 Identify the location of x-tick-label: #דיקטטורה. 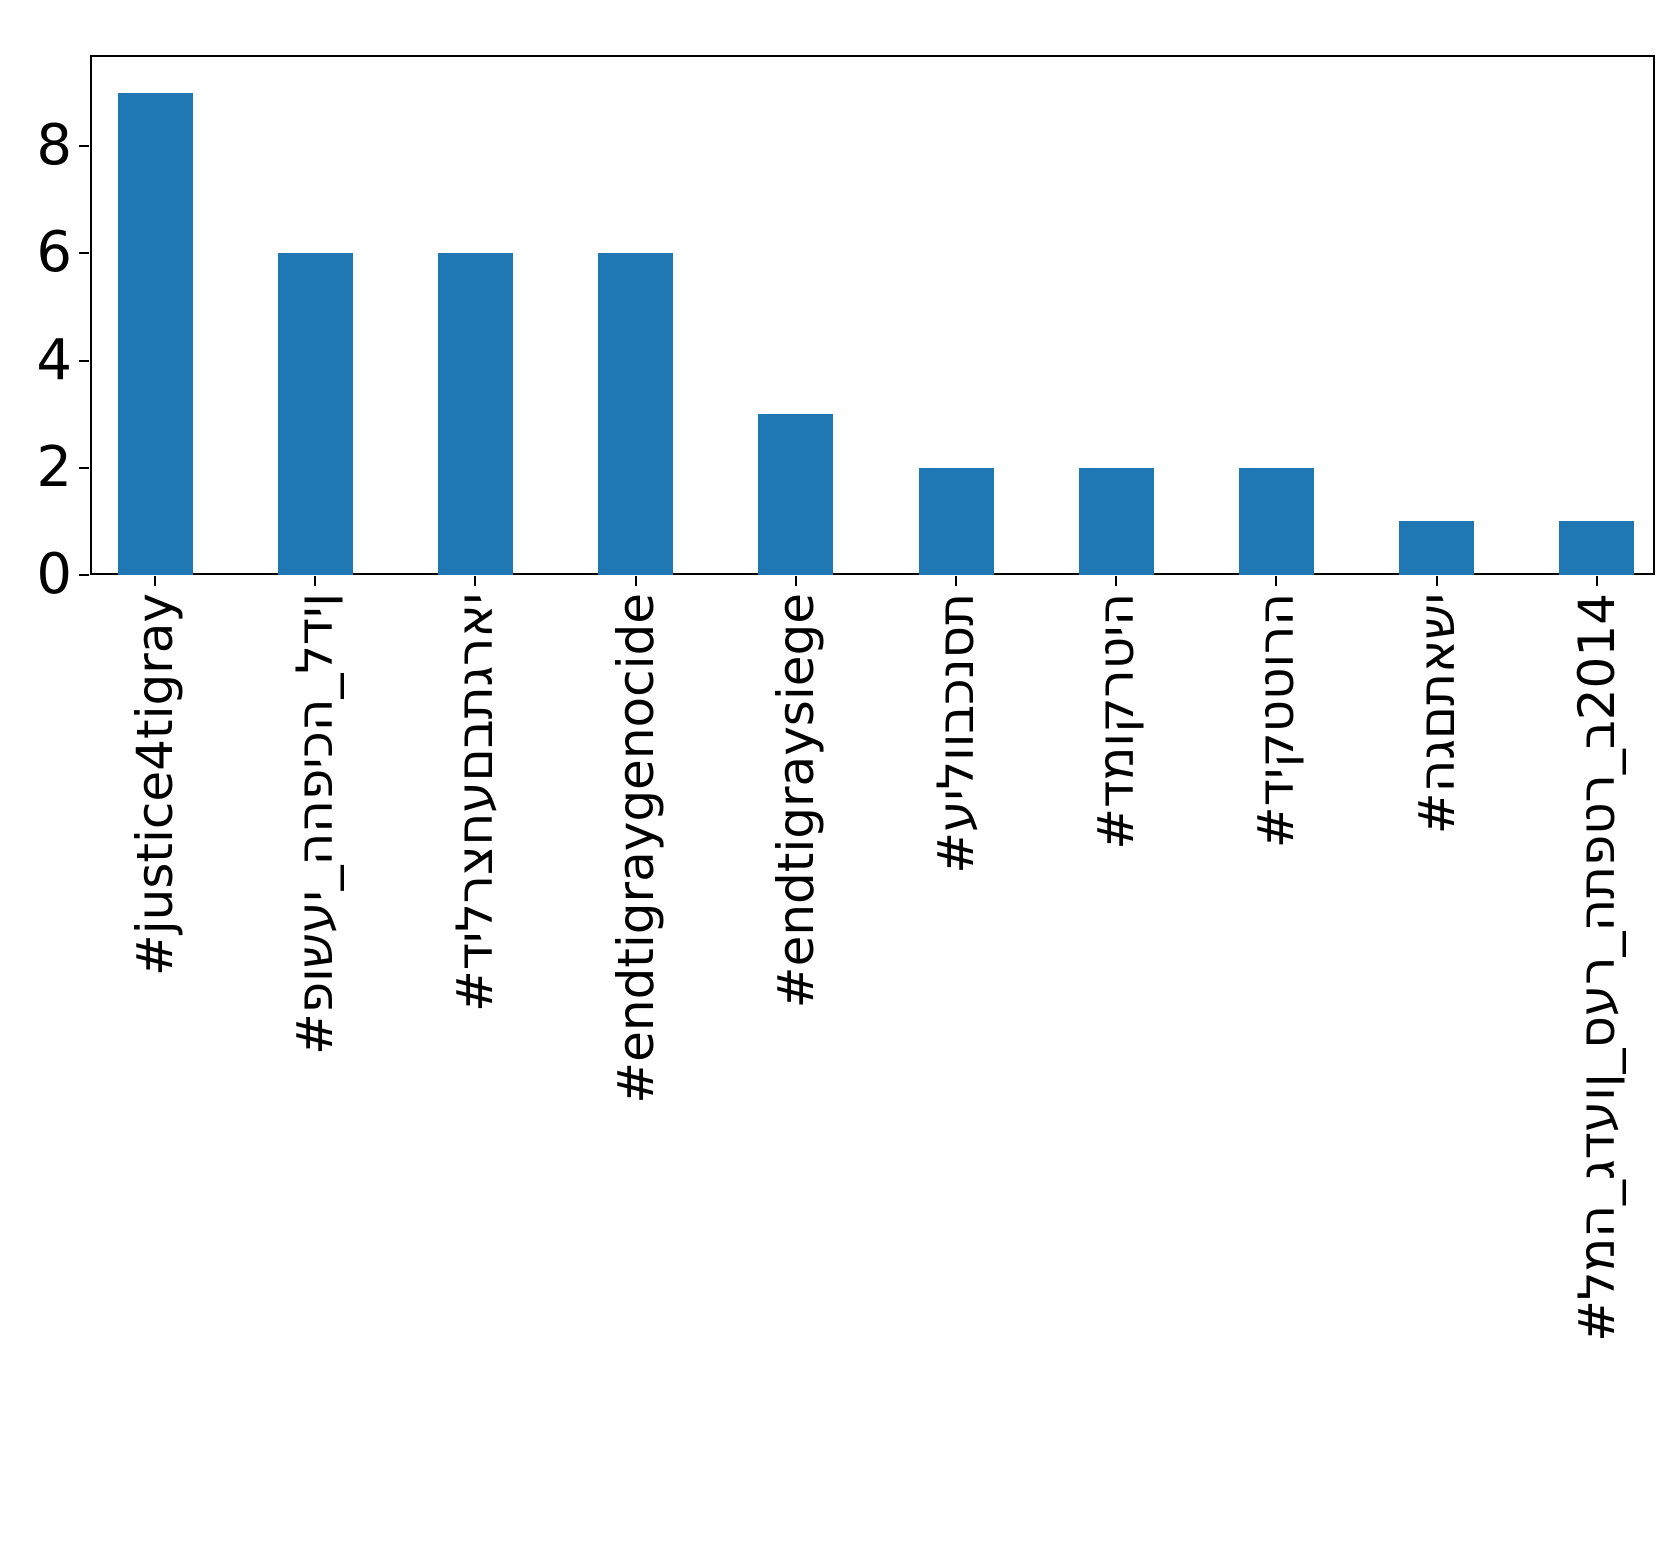
(1276, 721).